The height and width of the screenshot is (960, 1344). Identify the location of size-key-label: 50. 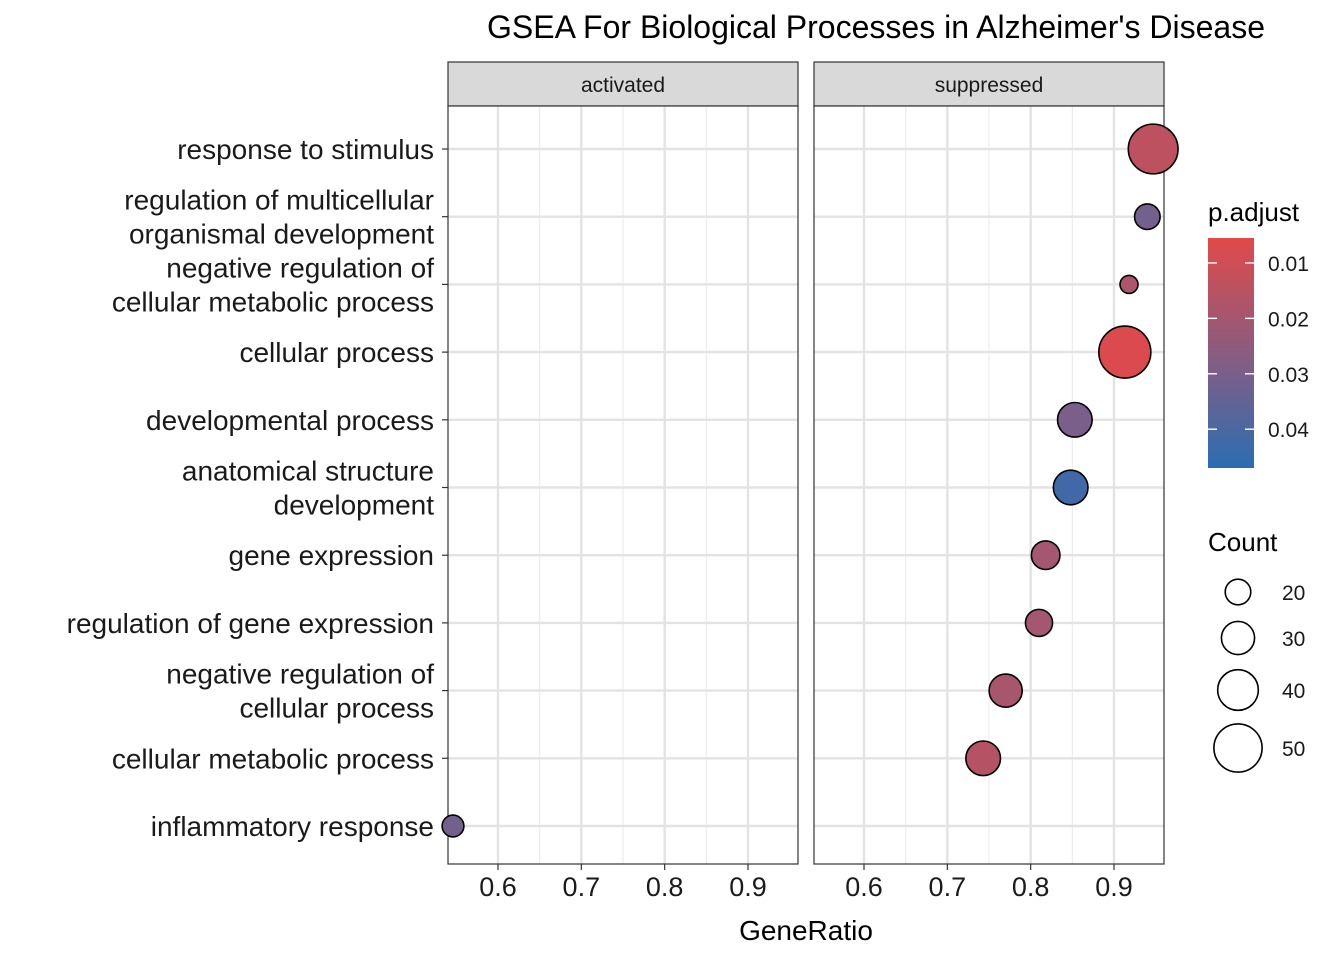
(1293, 749).